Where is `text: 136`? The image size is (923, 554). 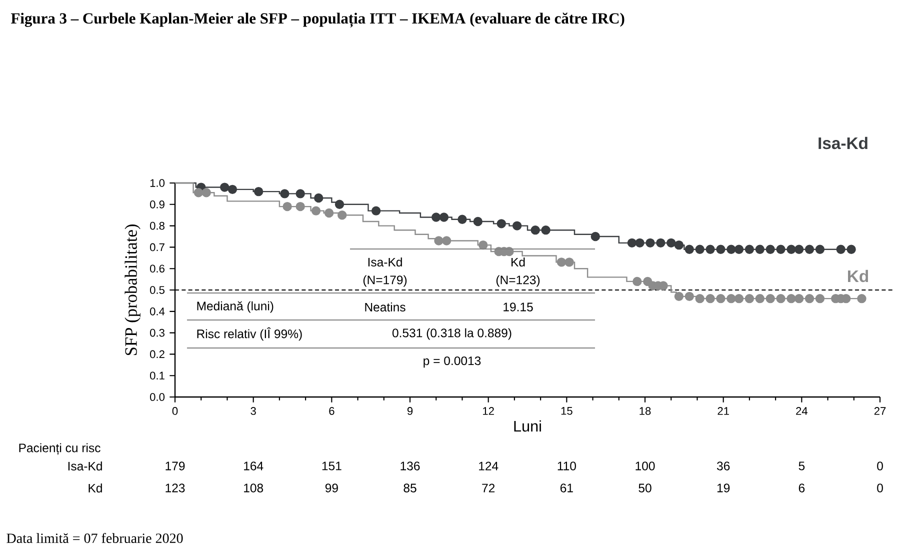 text: 136 is located at coordinates (410, 466).